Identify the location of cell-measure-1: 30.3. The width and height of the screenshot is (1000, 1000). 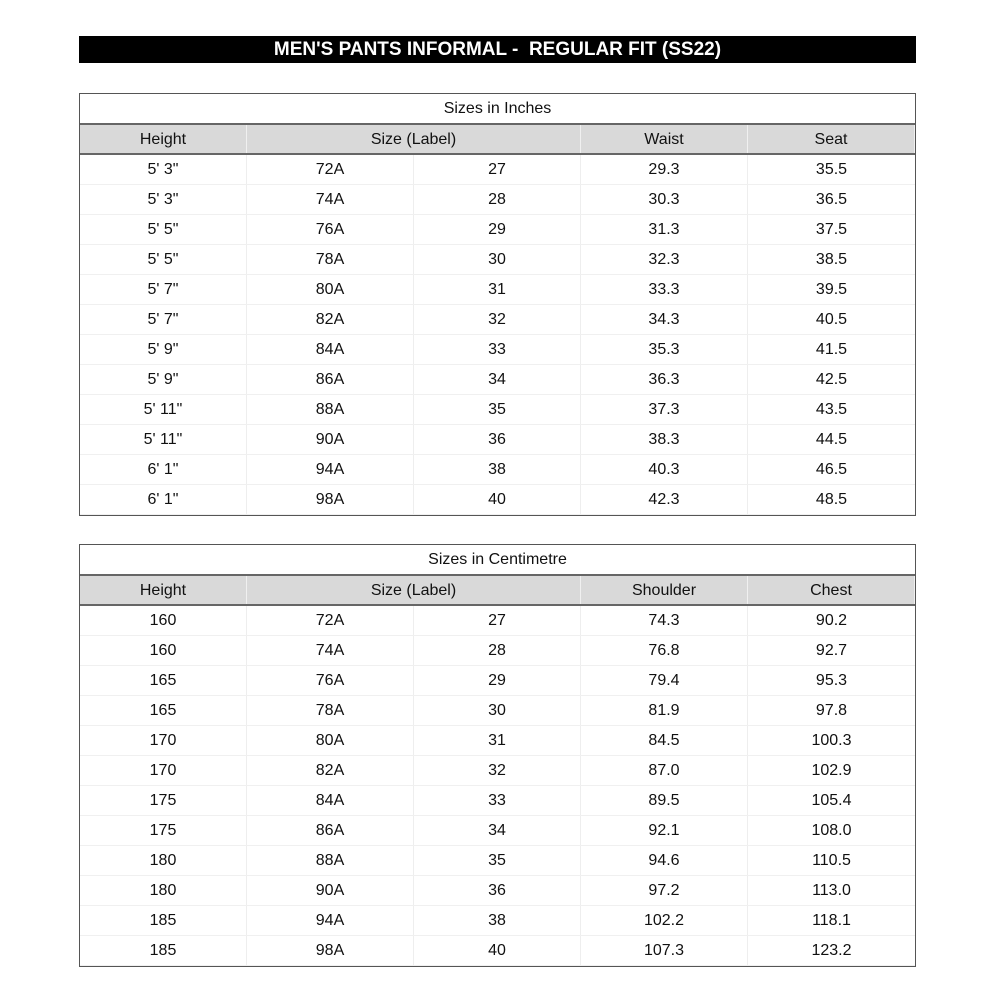
(664, 199).